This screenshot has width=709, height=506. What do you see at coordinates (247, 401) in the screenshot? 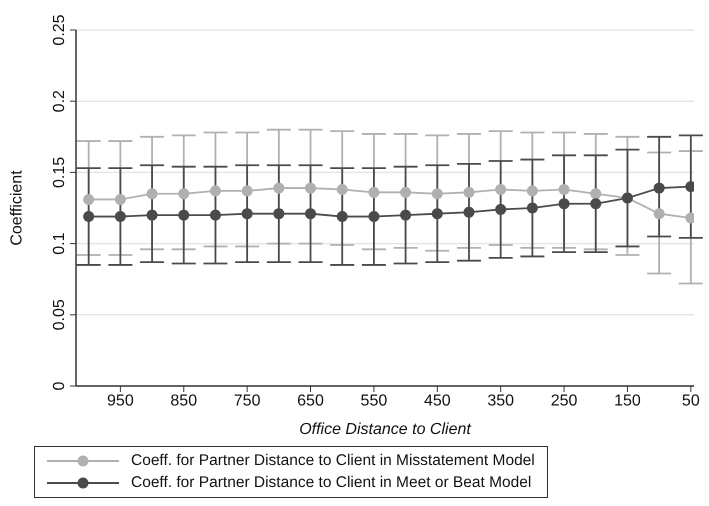
I see `x-tick-label: 750` at bounding box center [247, 401].